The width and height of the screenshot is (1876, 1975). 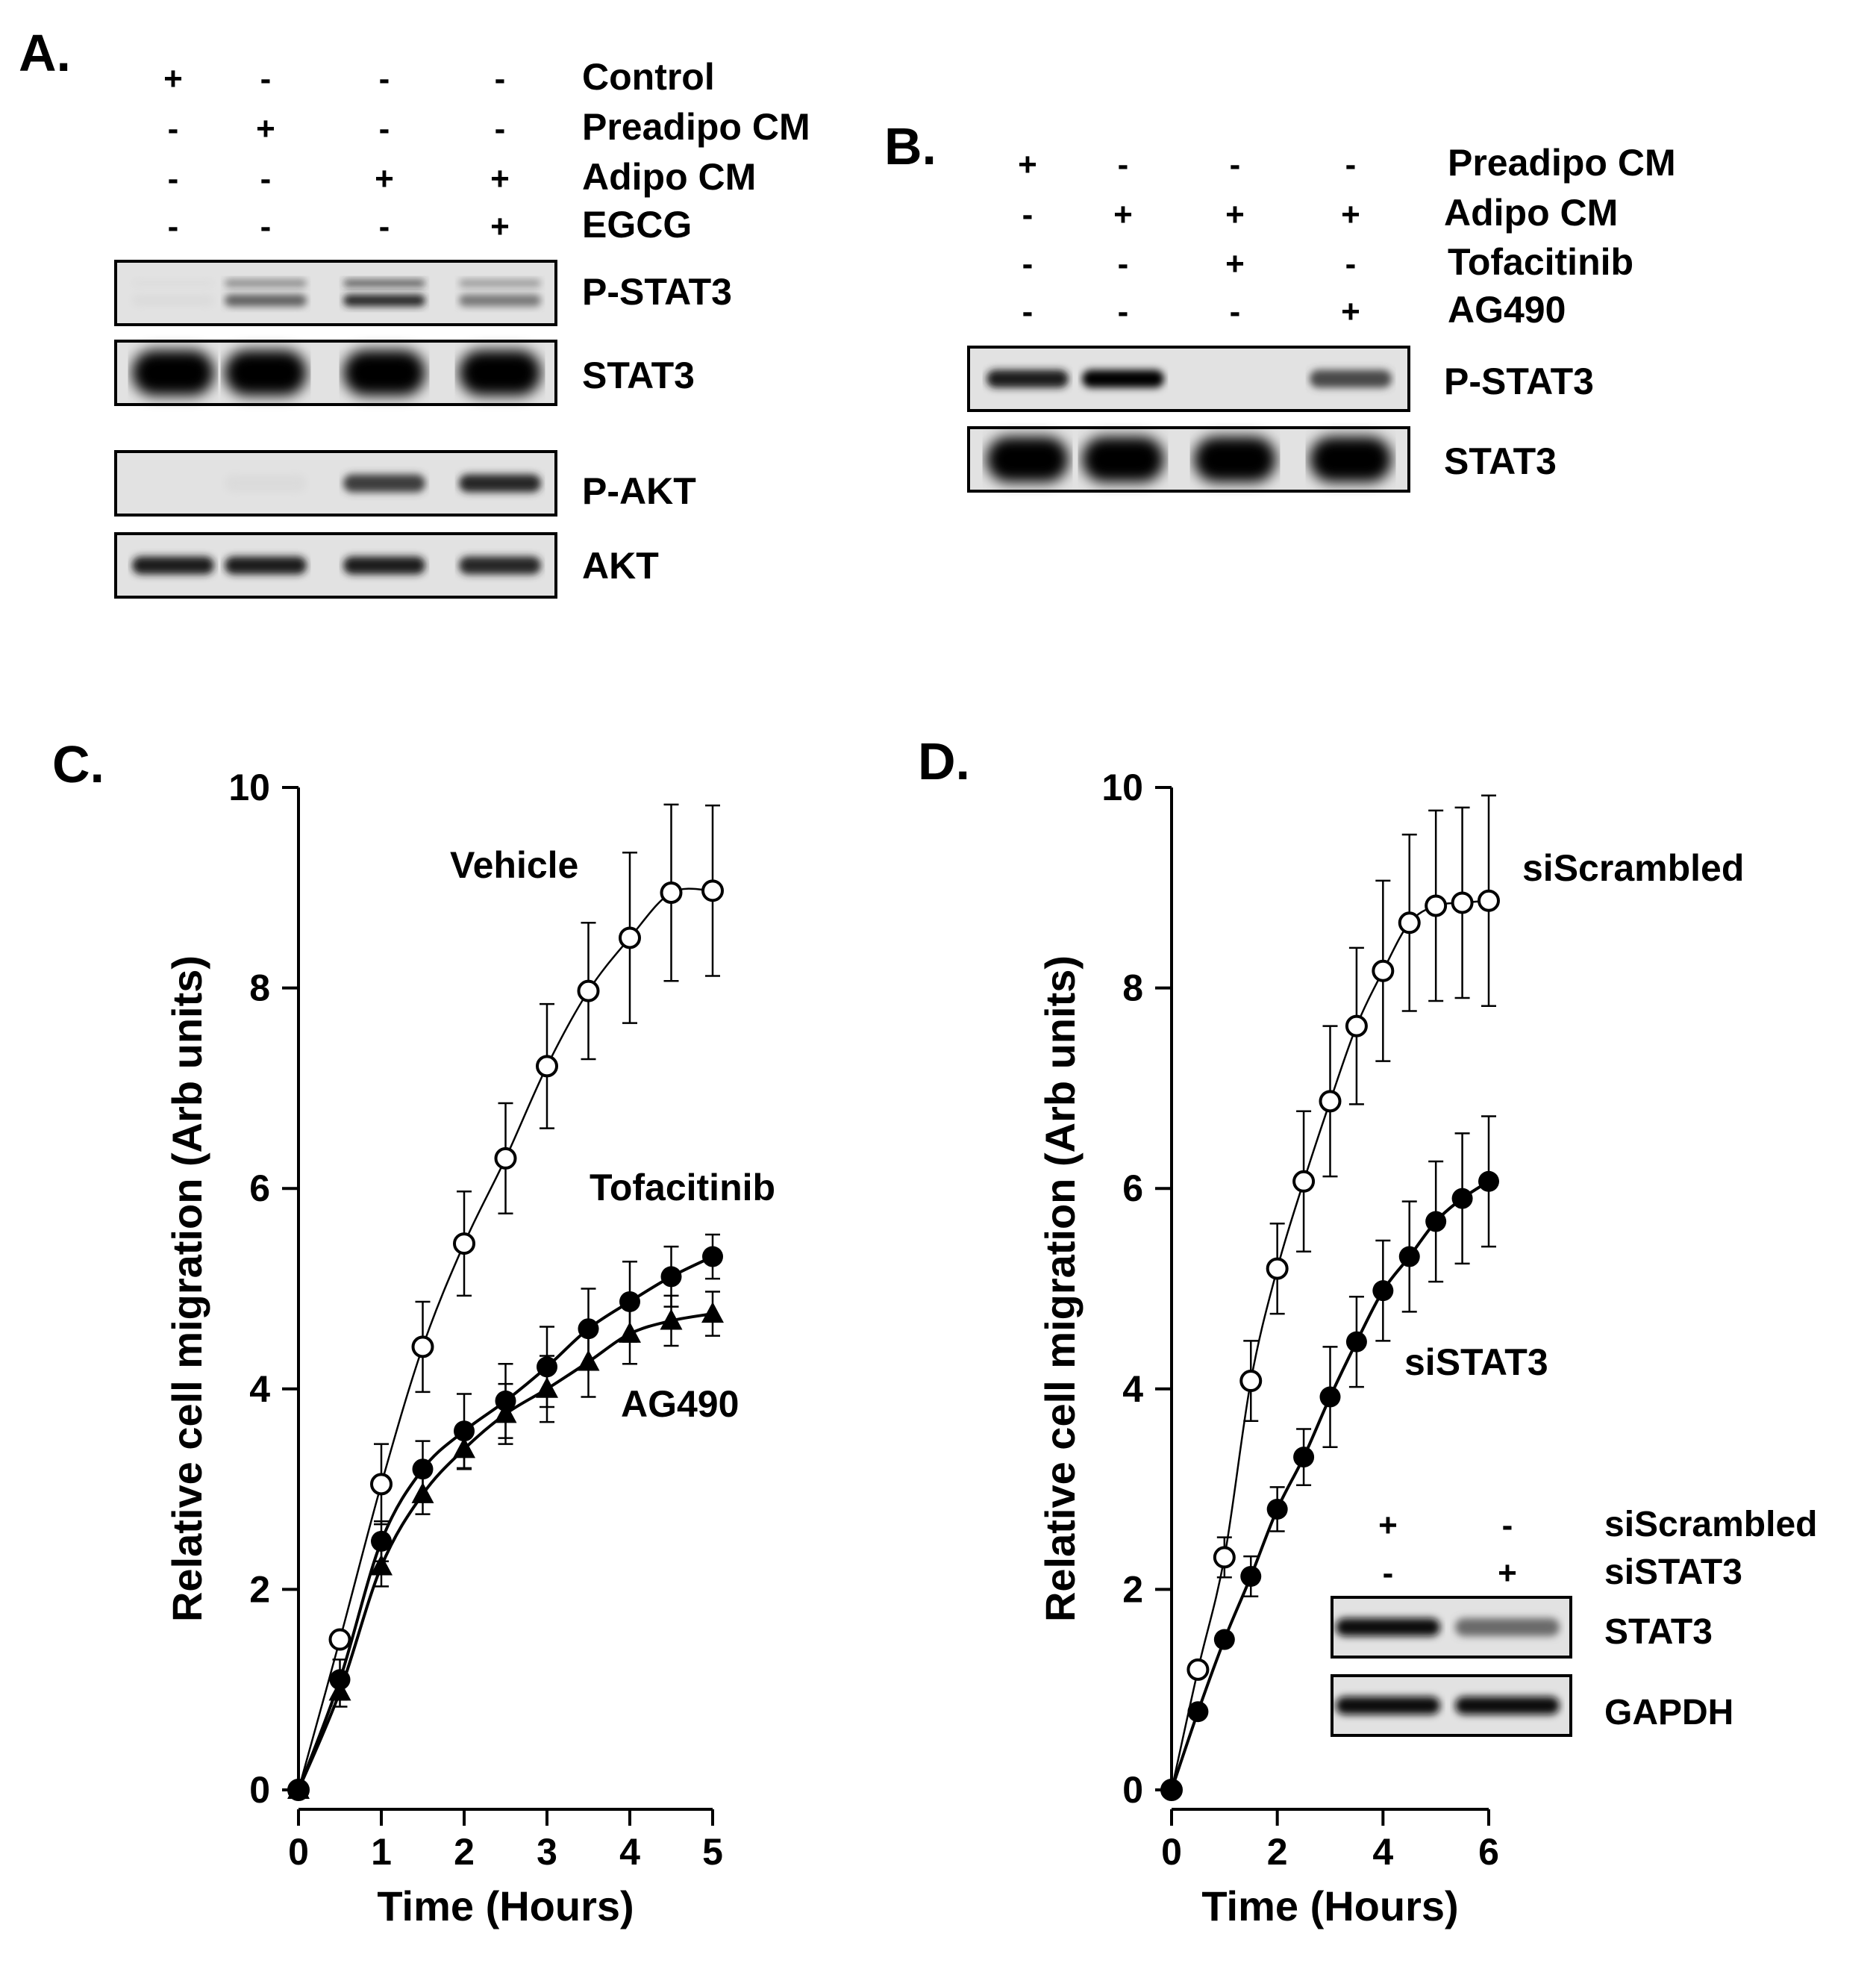 I want to click on inset-blot-label: GAPDH, so click(x=1668, y=1712).